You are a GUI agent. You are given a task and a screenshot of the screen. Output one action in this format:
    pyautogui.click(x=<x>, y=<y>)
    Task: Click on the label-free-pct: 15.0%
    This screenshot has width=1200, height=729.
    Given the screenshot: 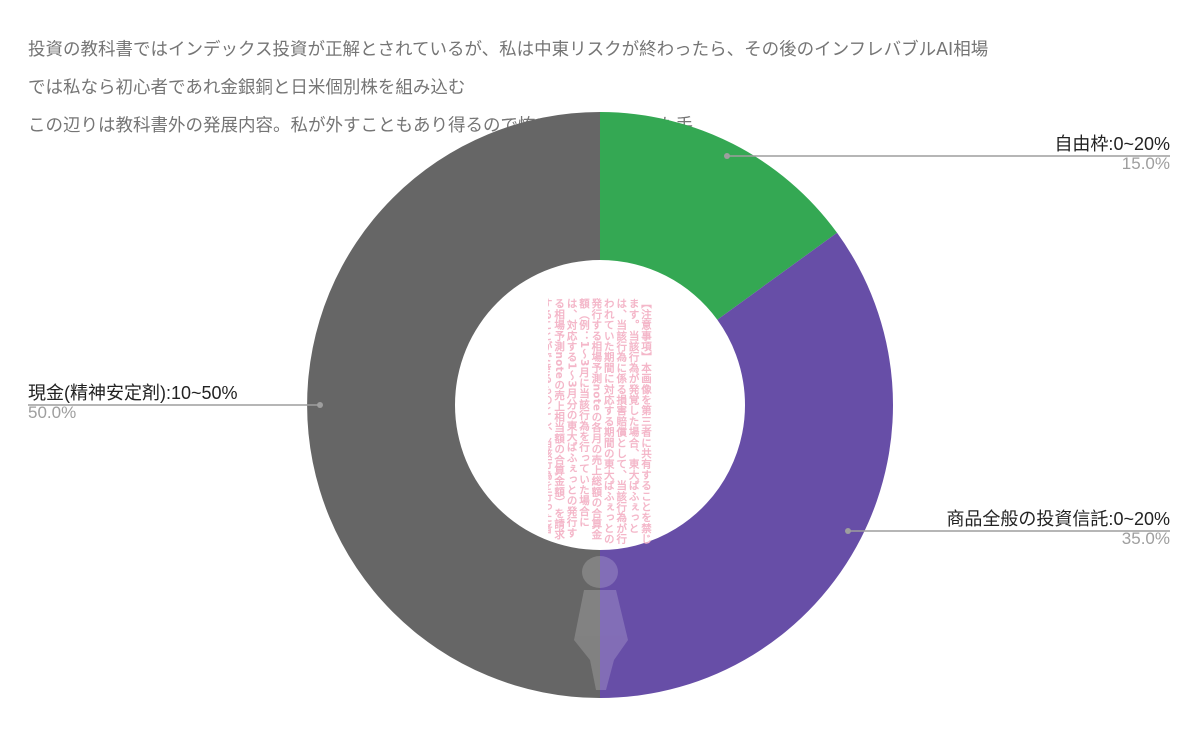 What is the action you would take?
    pyautogui.click(x=1145, y=163)
    